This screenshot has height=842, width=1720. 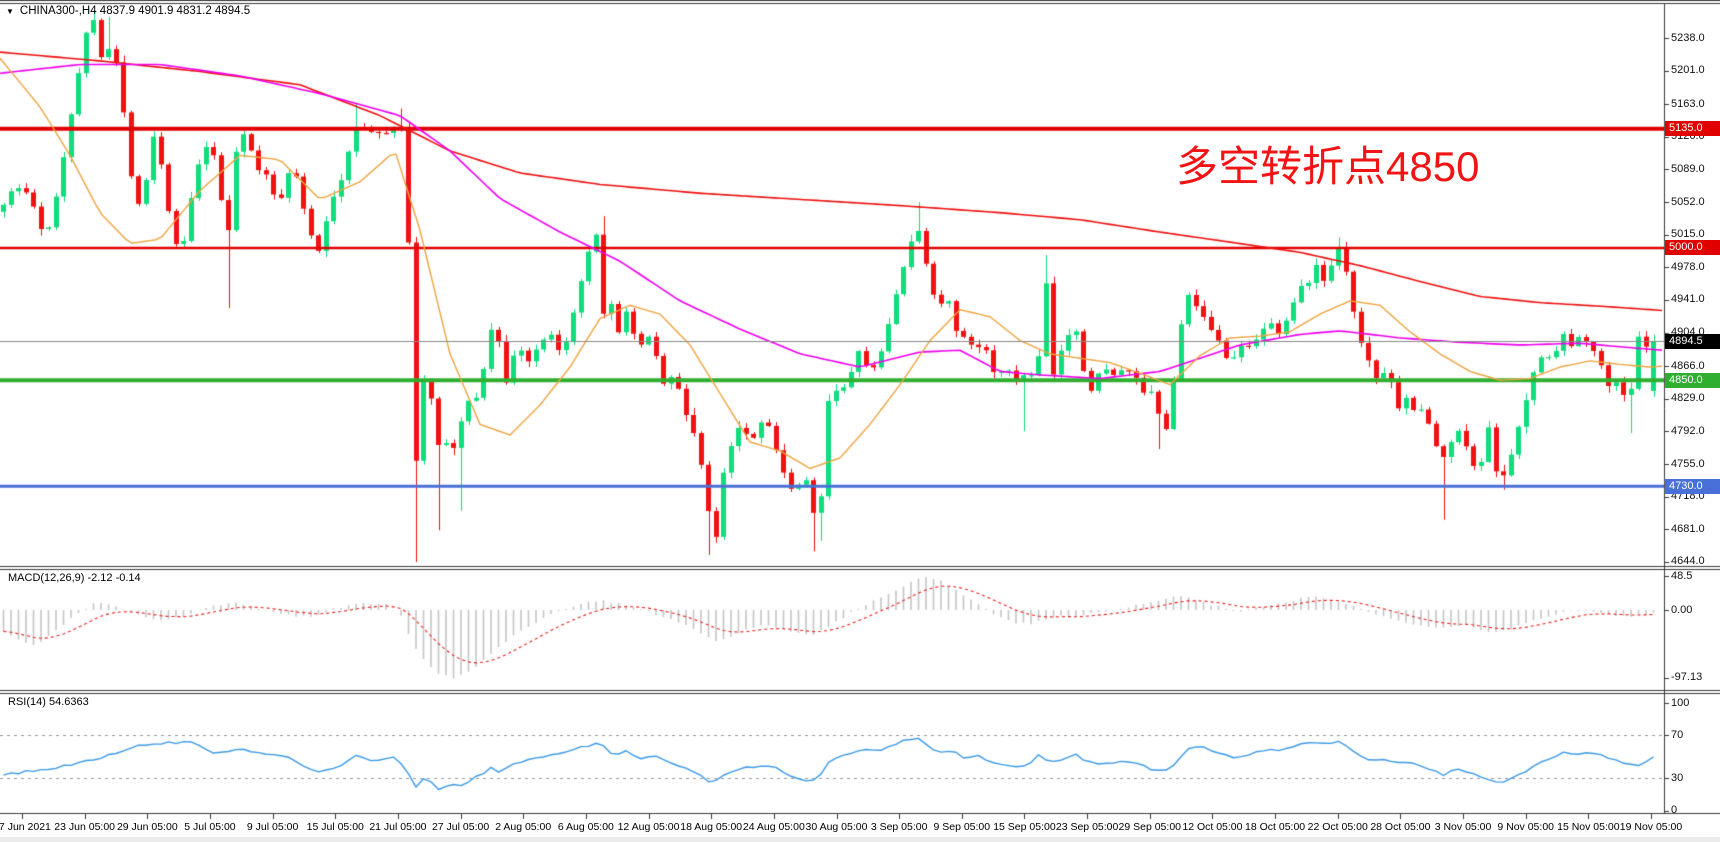 I want to click on date-axis-label: 24 Aug 05:00, so click(x=773, y=827).